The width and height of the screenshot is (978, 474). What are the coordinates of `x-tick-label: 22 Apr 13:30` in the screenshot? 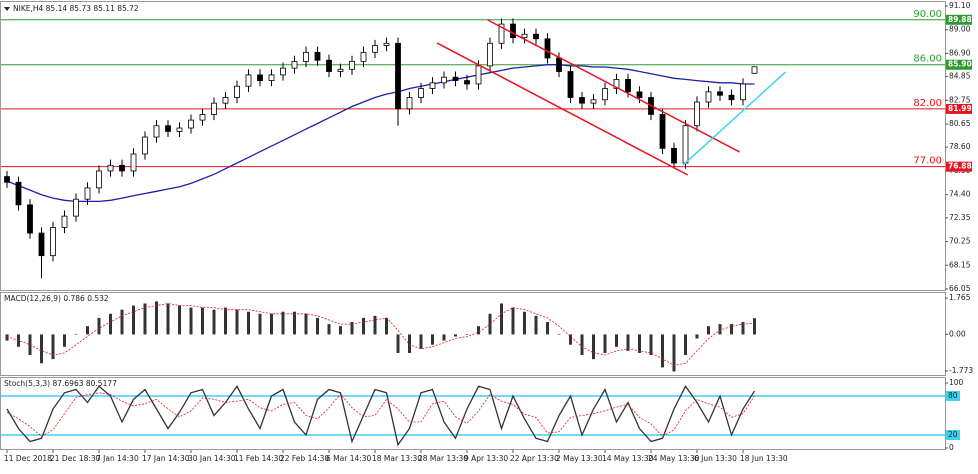 It's located at (534, 458).